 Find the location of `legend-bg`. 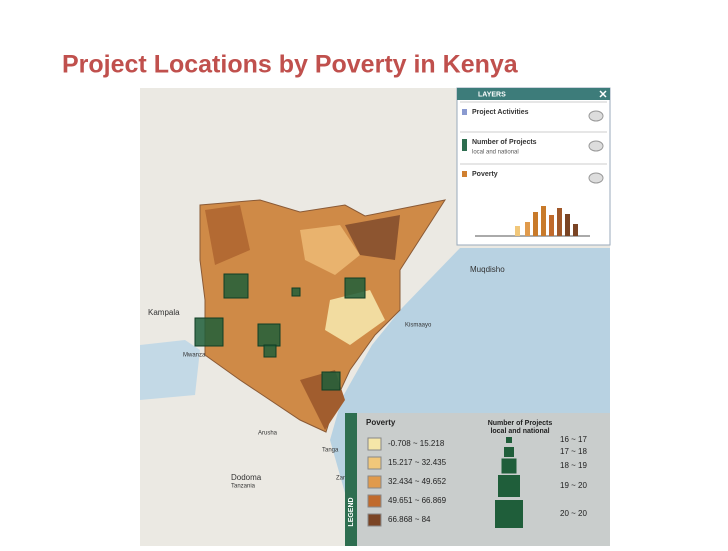

legend-bg is located at coordinates (483, 479).